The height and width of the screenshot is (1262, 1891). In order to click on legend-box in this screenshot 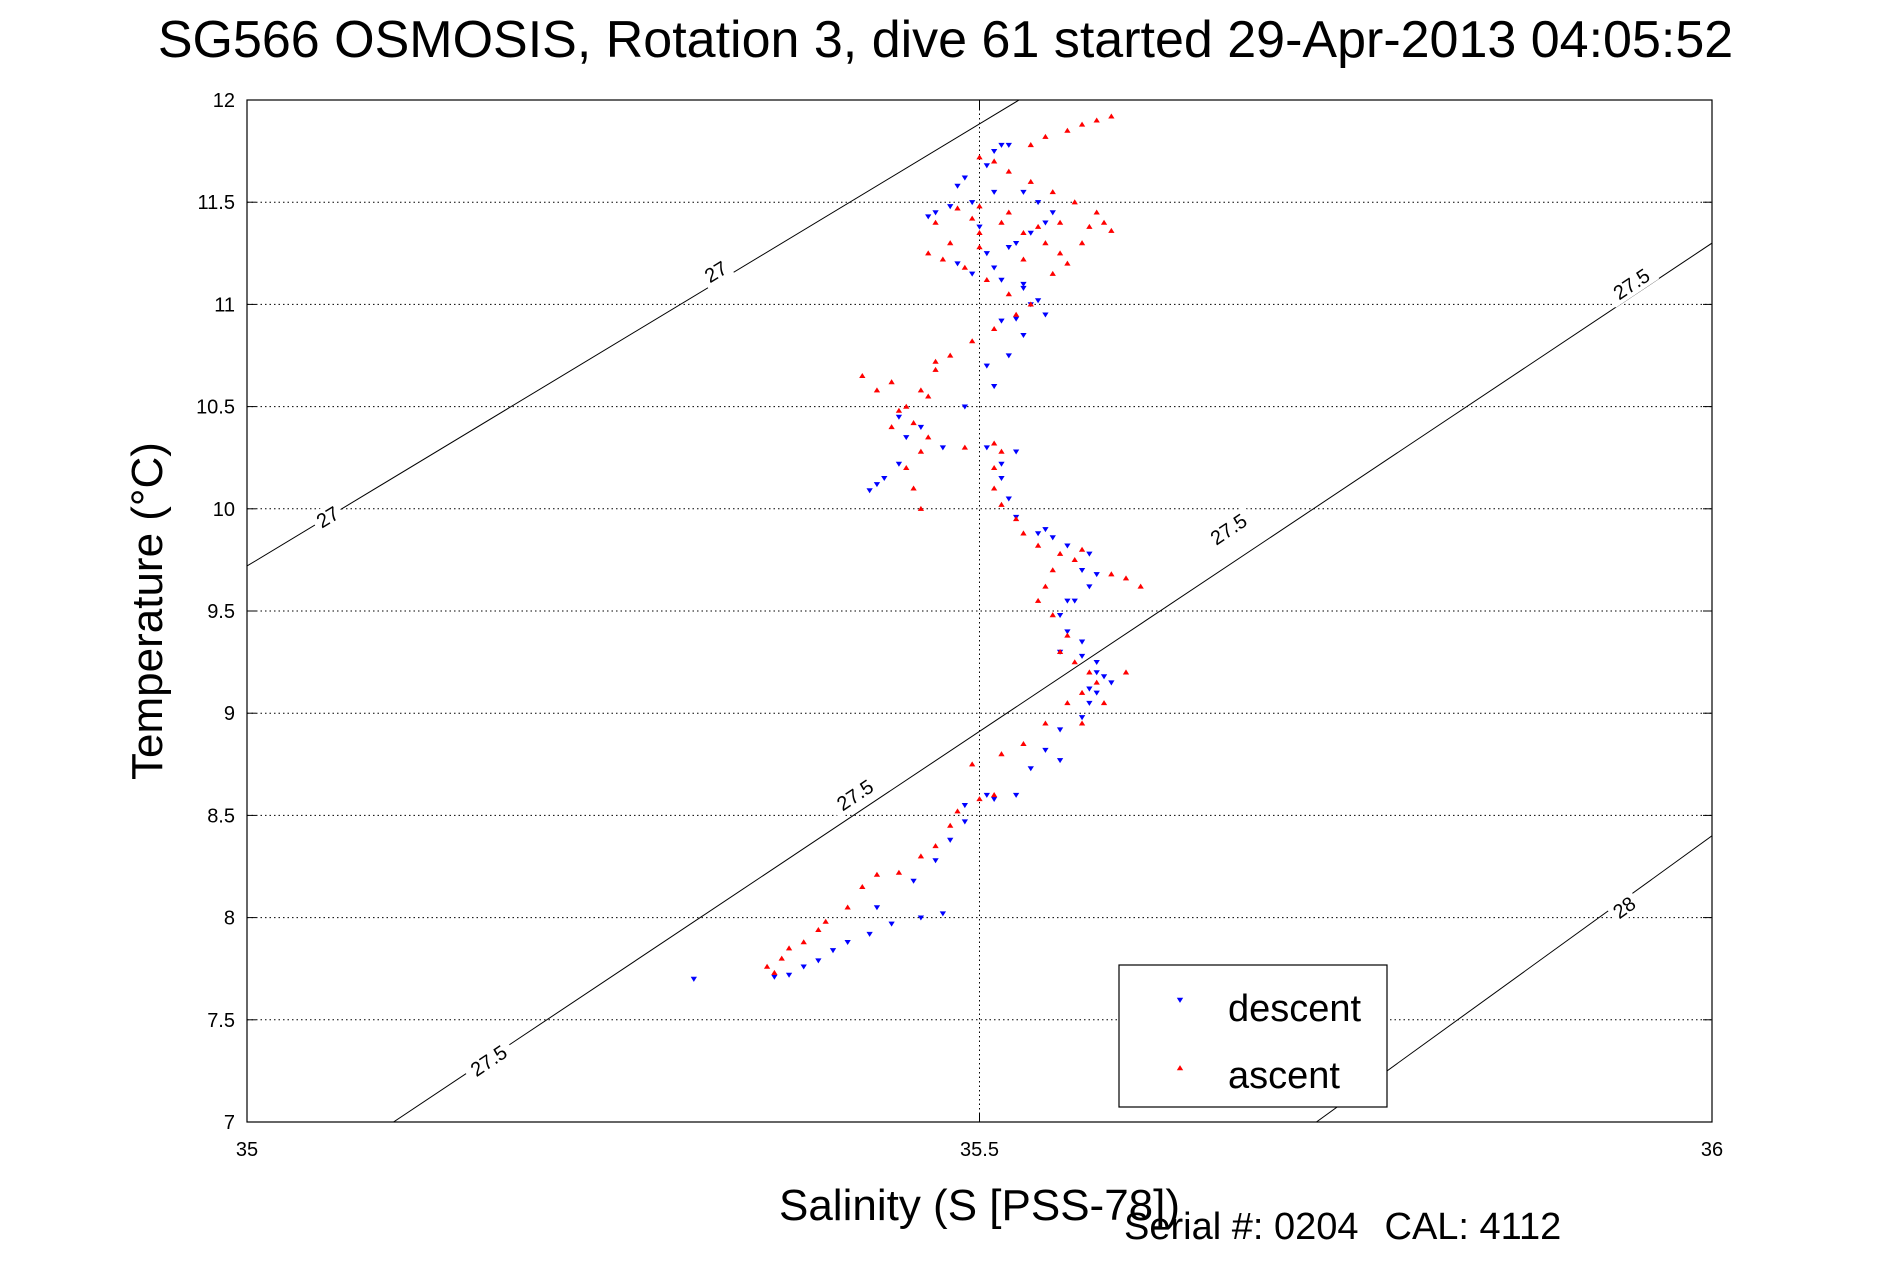, I will do `click(1253, 1036)`.